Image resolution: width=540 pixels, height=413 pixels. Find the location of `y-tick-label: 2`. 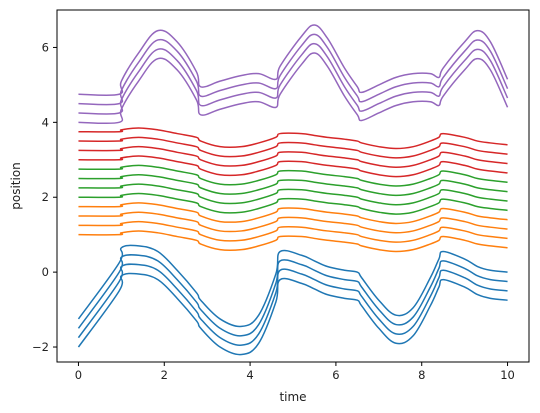

y-tick-label: 2 is located at coordinates (45, 197).